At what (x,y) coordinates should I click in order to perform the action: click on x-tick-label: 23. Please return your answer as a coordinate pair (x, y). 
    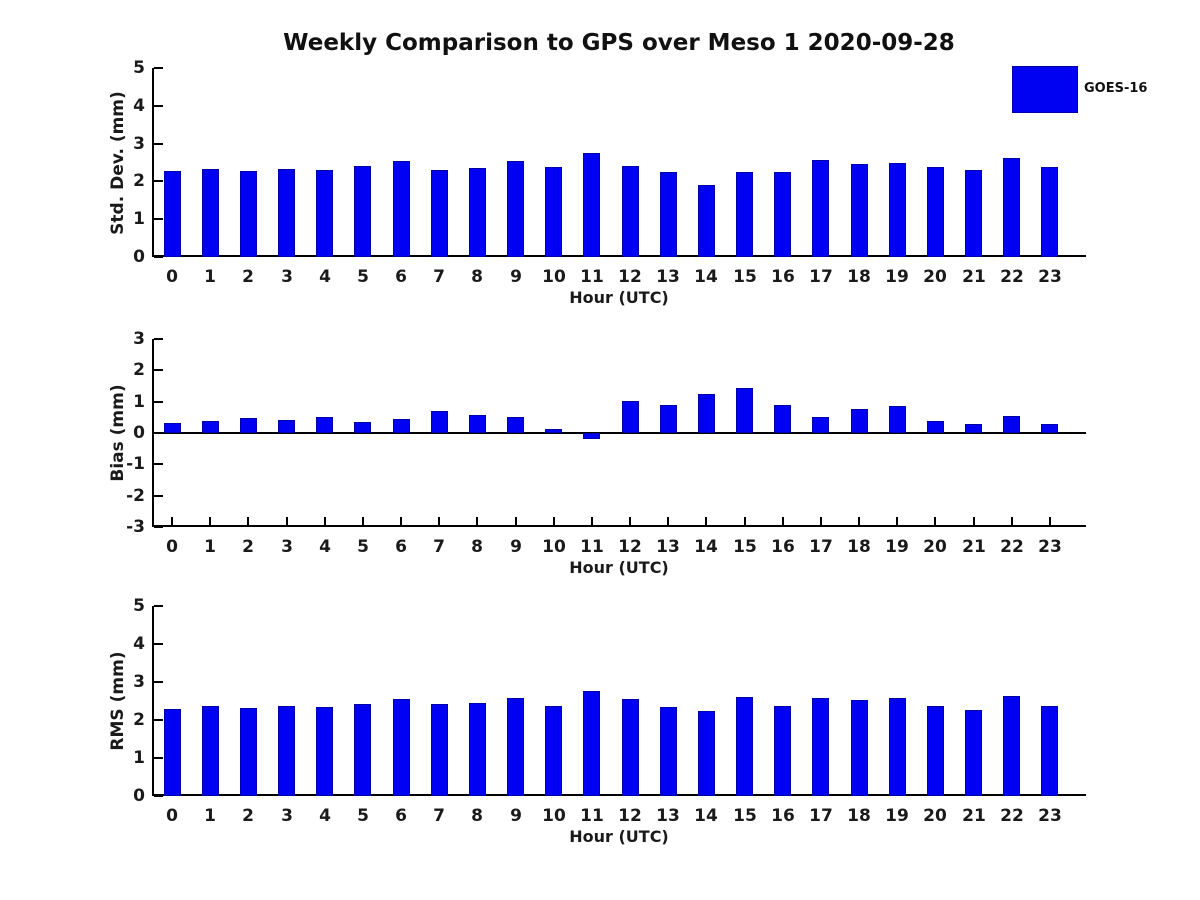
    Looking at the image, I should click on (1050, 277).